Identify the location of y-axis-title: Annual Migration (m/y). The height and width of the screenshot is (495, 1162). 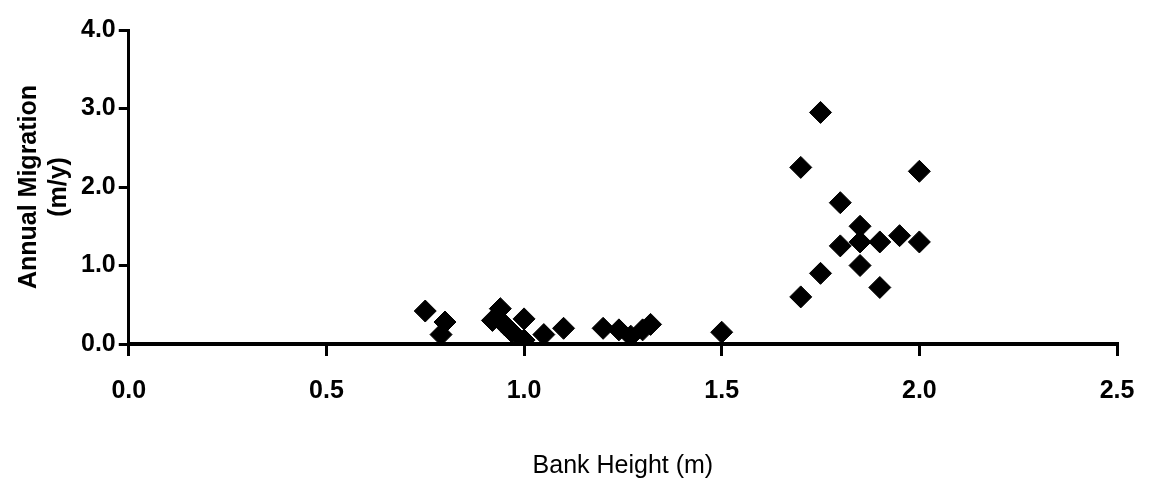
(41, 187).